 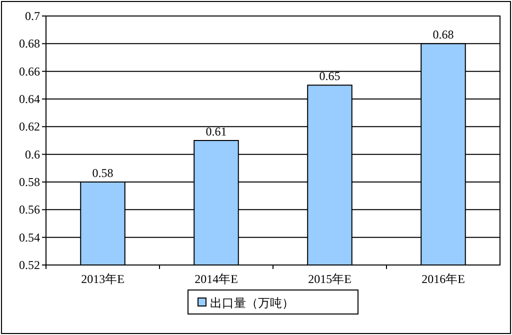 I want to click on y-tick-label: 0.68, so click(x=29, y=43).